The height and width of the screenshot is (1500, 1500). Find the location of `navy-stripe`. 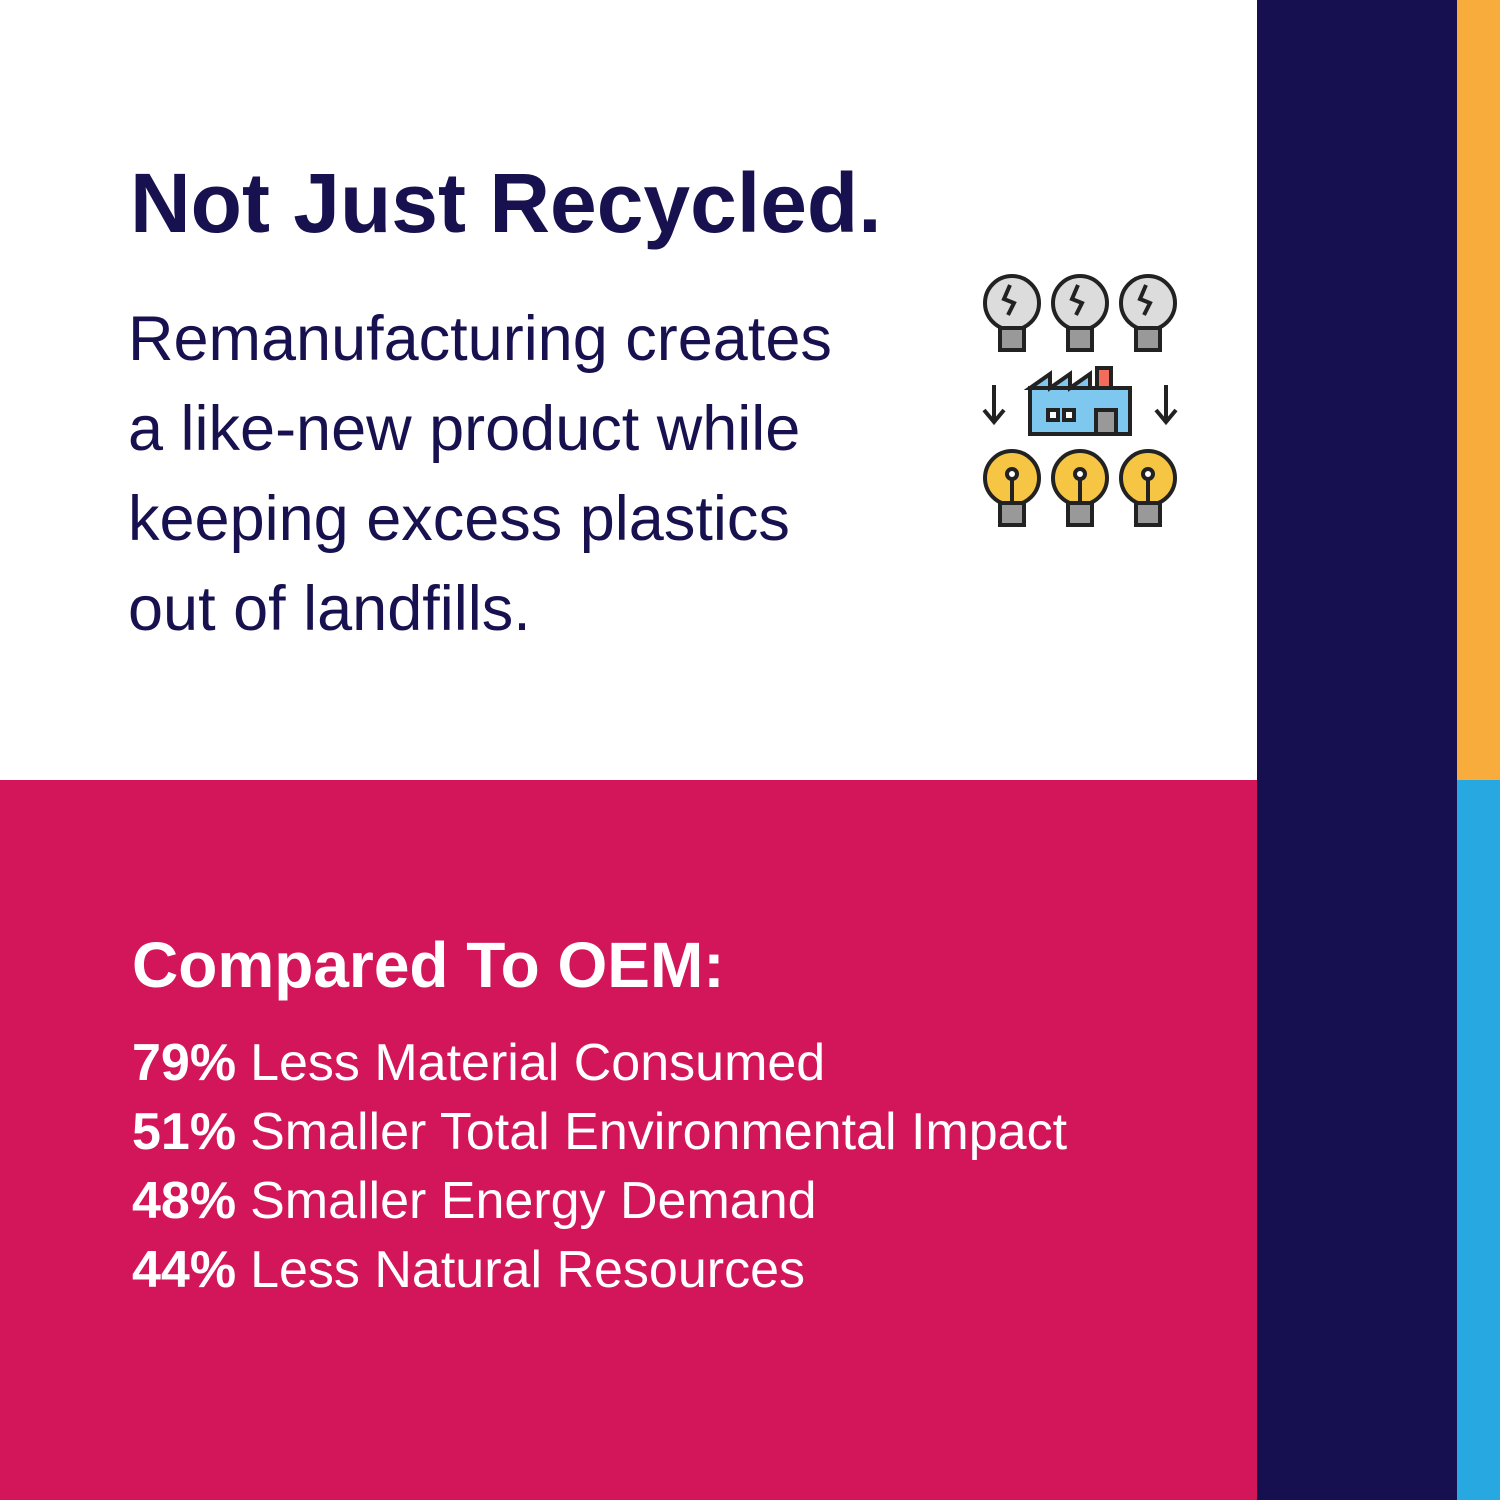

navy-stripe is located at coordinates (1357, 750).